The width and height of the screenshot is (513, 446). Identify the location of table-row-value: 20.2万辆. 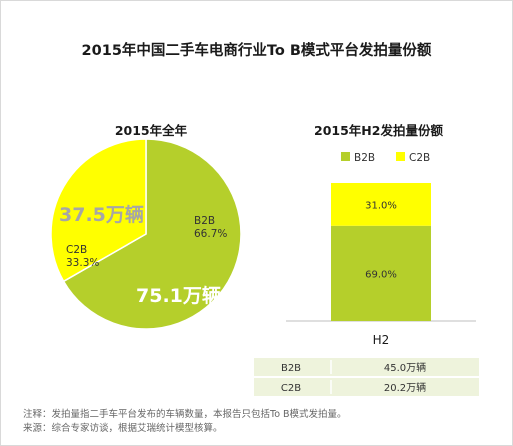
(405, 387).